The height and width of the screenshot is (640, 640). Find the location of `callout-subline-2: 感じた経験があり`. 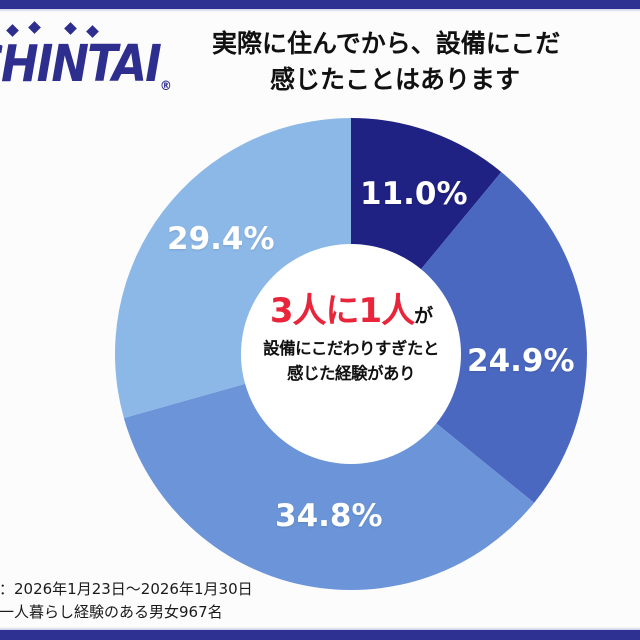

callout-subline-2: 感じた経験があり is located at coordinates (351, 373).